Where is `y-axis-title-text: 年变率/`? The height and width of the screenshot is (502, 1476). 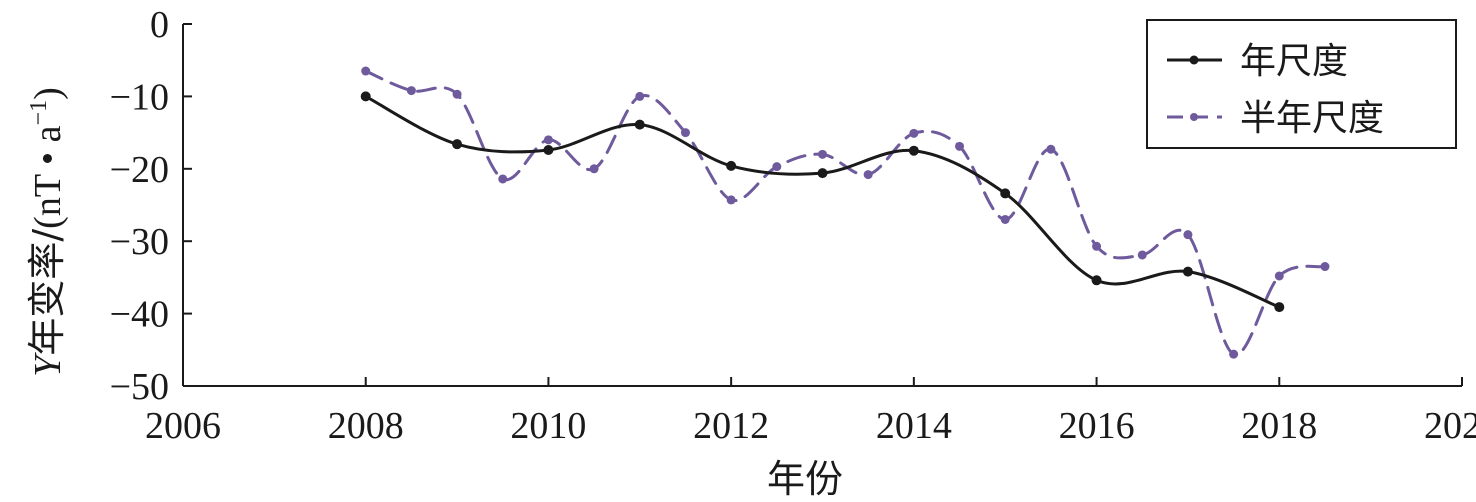
y-axis-title-text: 年变率/ is located at coordinates (47, 292).